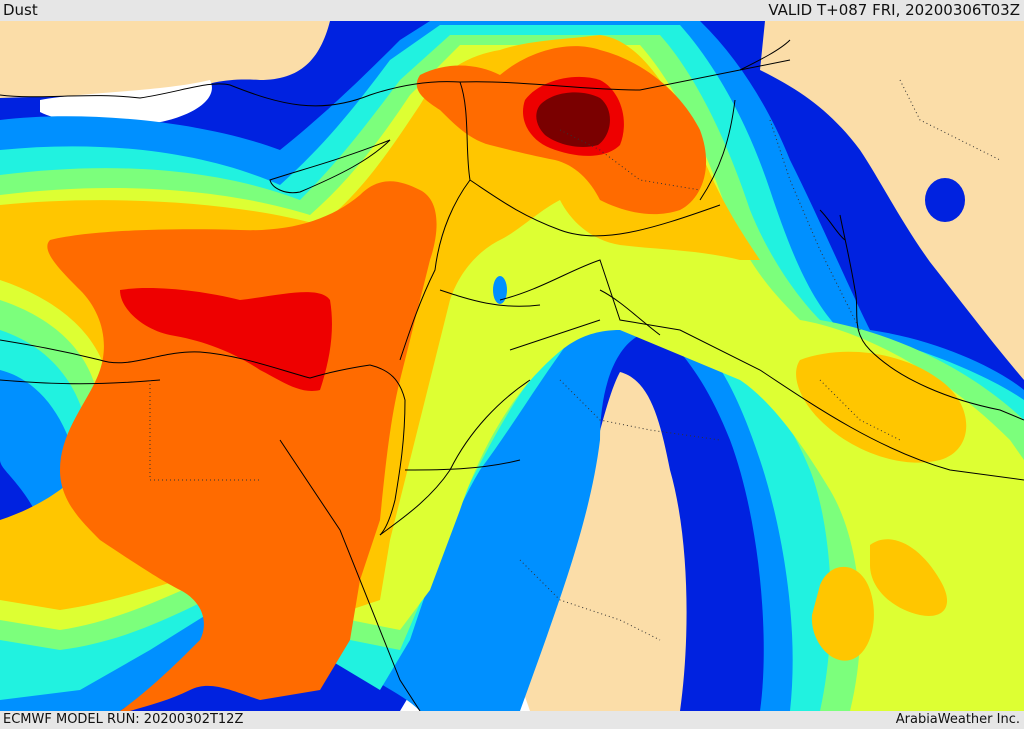 This screenshot has width=1024, height=729. I want to click on header-bar: Dust VALID T+087 FRI, 20200306T03Z, so click(512, 10).